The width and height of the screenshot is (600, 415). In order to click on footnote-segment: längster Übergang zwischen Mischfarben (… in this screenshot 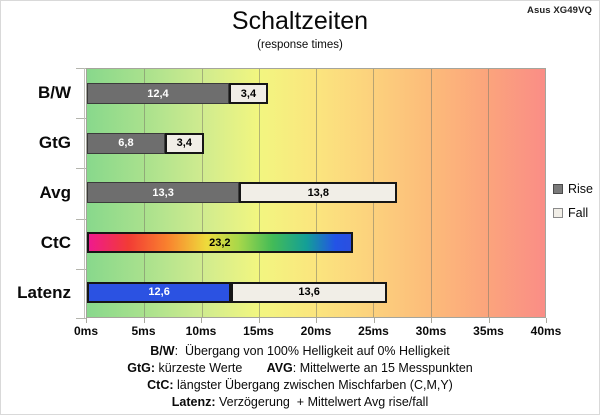, I will do `click(313, 385)`.